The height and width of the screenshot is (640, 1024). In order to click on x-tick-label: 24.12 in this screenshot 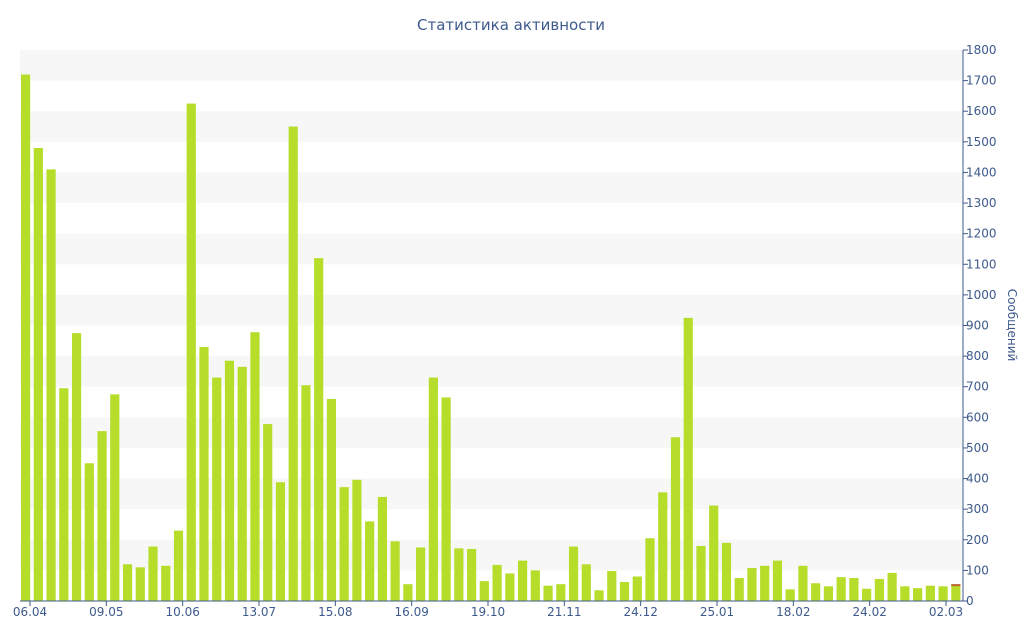, I will do `click(640, 612)`.